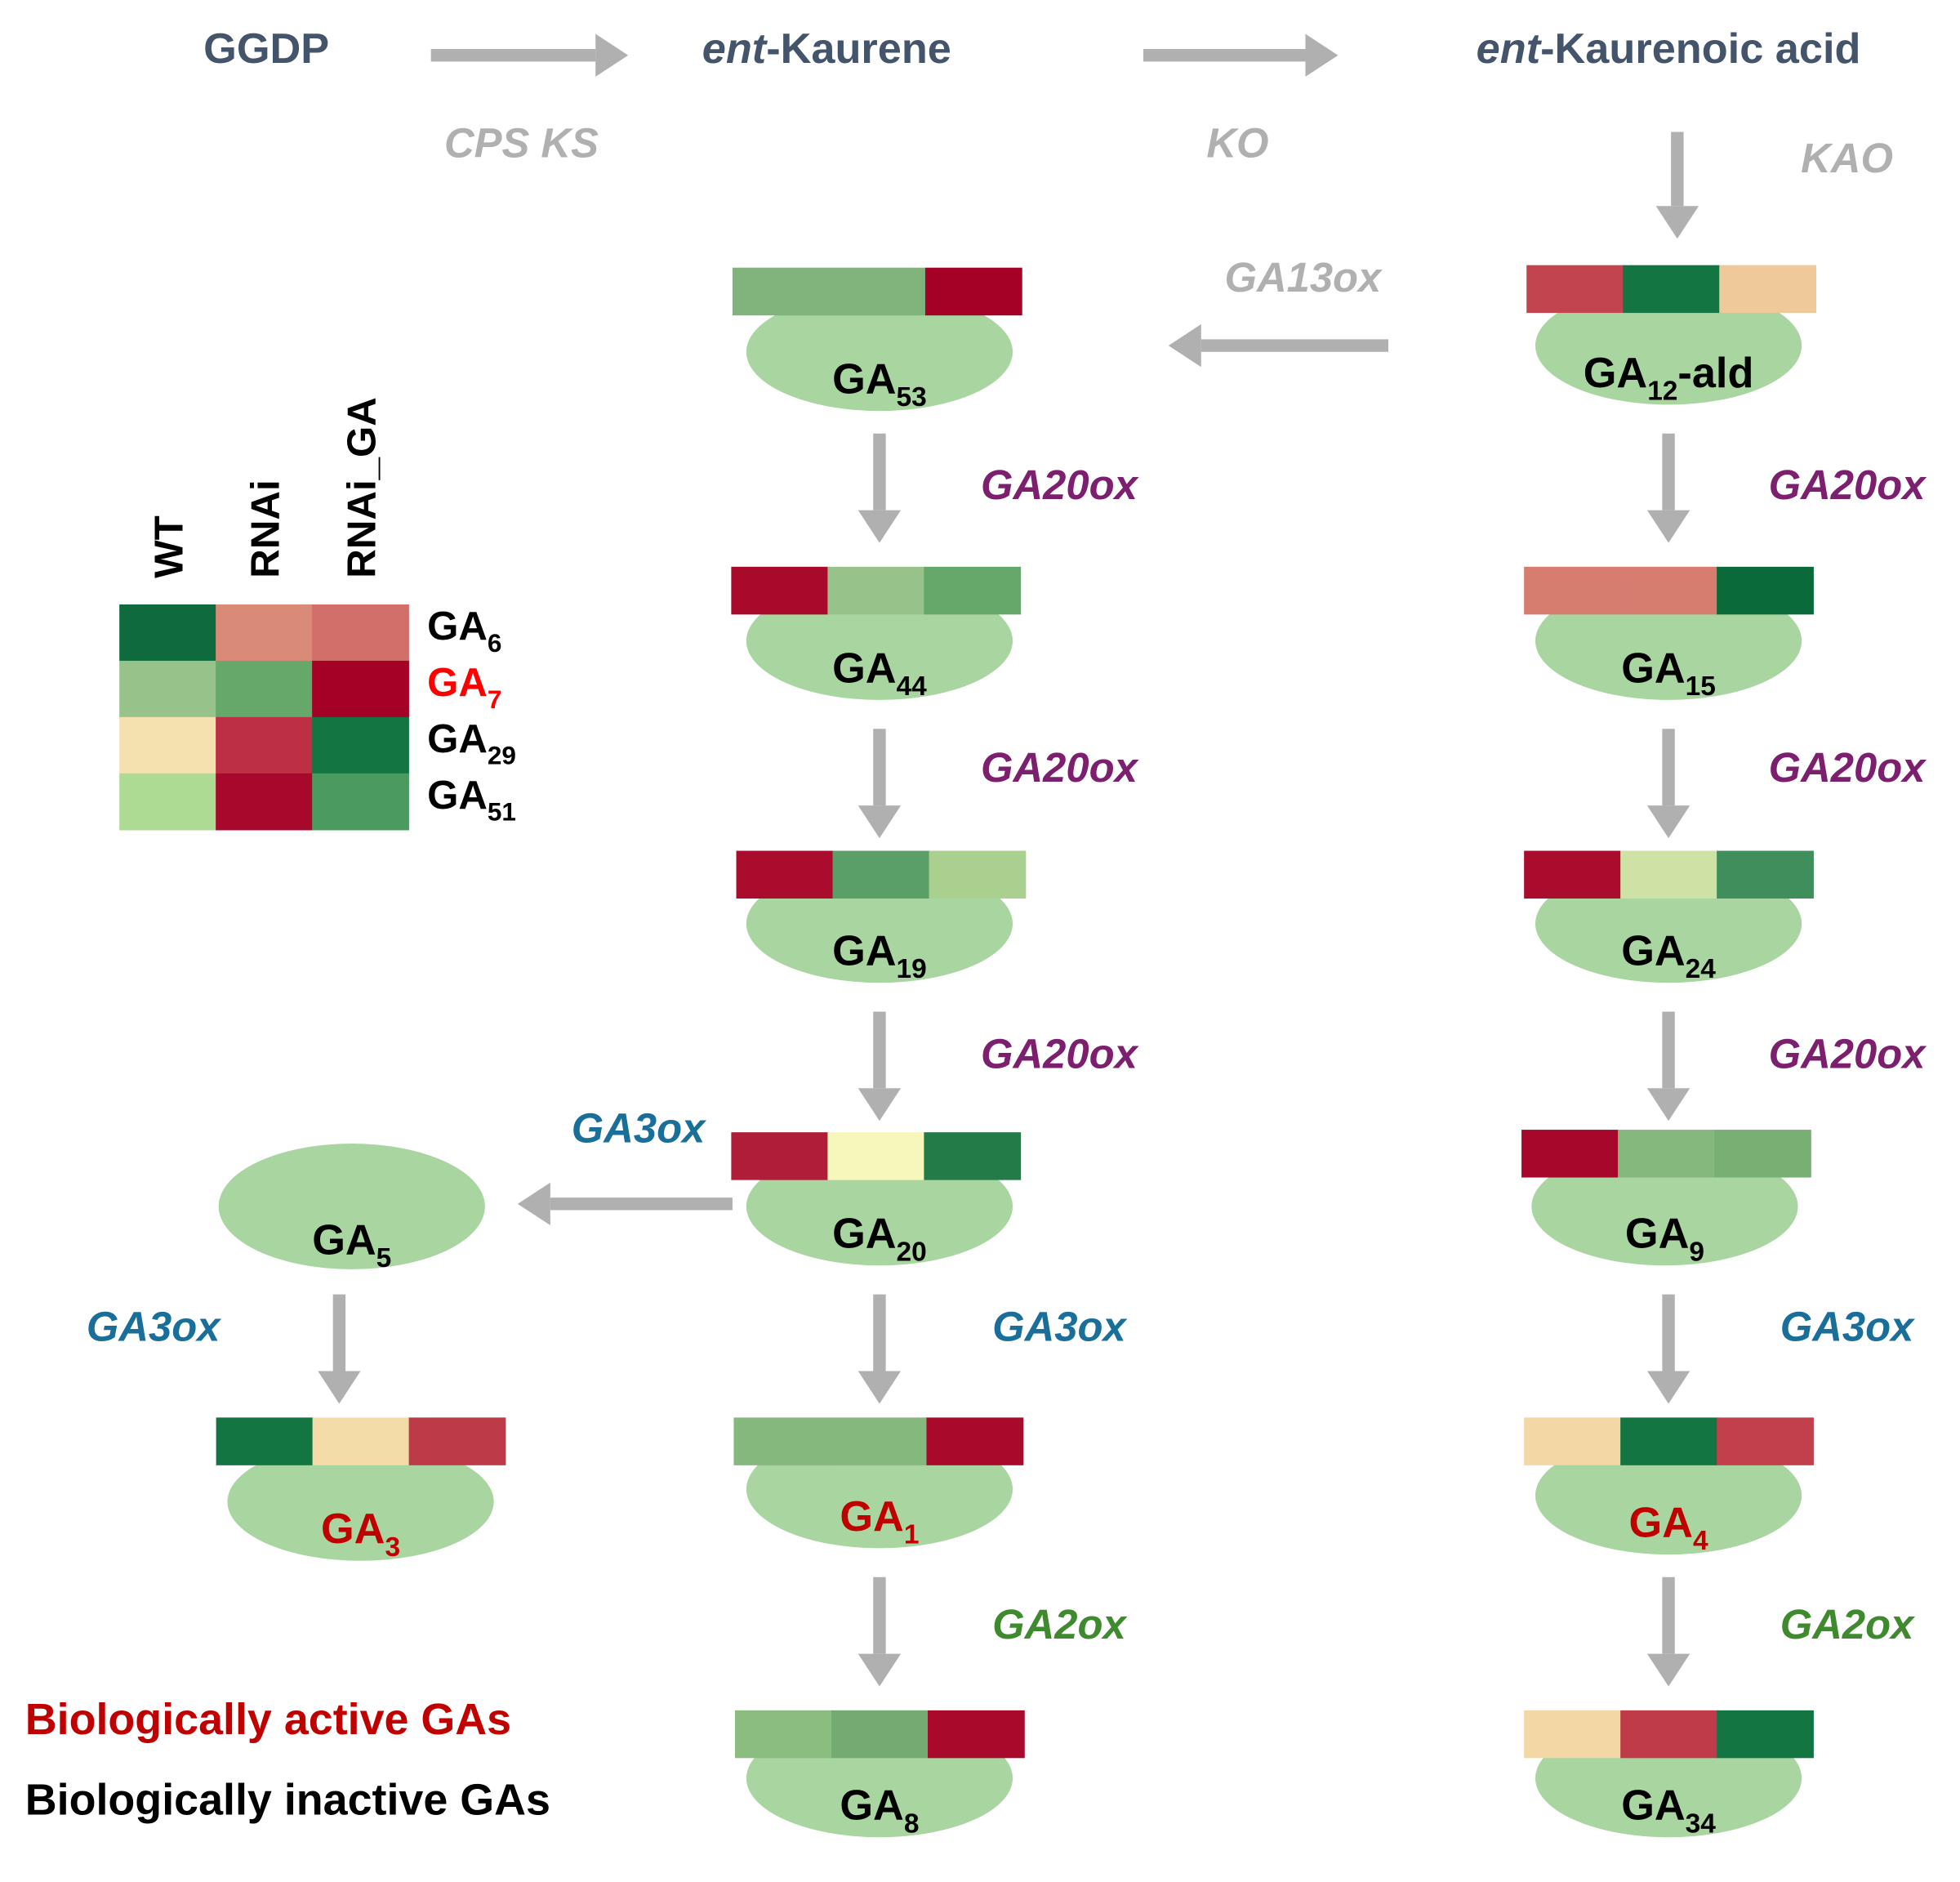 This screenshot has width=1960, height=1882. I want to click on label-subscript: 20, so click(912, 1252).